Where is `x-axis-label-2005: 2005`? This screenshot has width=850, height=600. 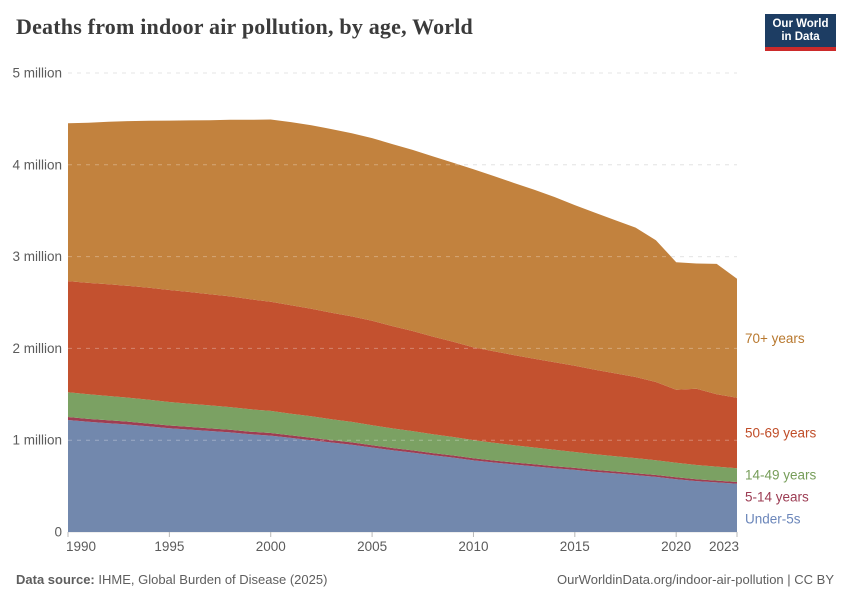 x-axis-label-2005: 2005 is located at coordinates (372, 546).